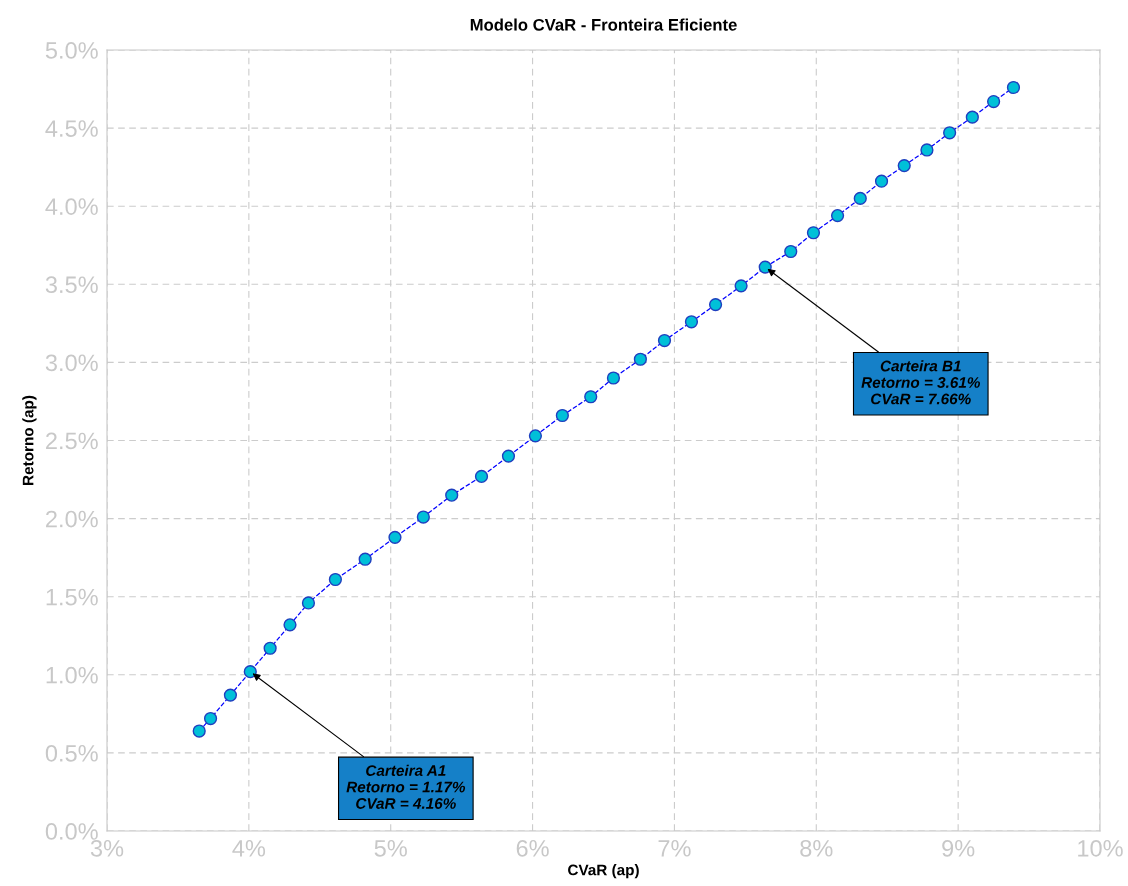 This screenshot has height=886, width=1128. What do you see at coordinates (920, 382) in the screenshot?
I see `annotation: Carteira B1 Retorno = 3.61% CVaR = 7.66%` at bounding box center [920, 382].